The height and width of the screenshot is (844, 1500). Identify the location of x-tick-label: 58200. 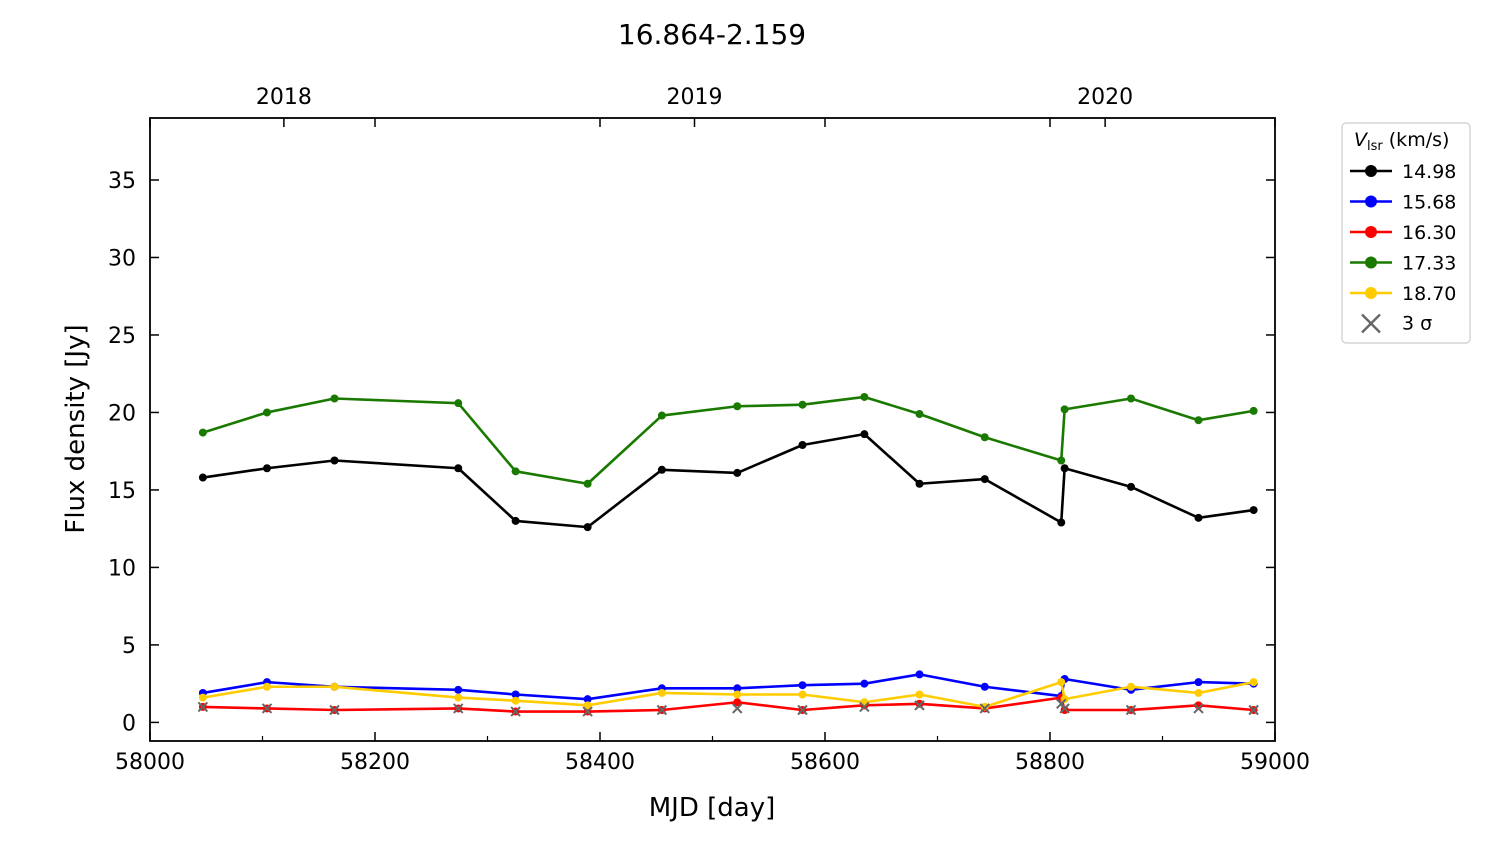
(375, 762).